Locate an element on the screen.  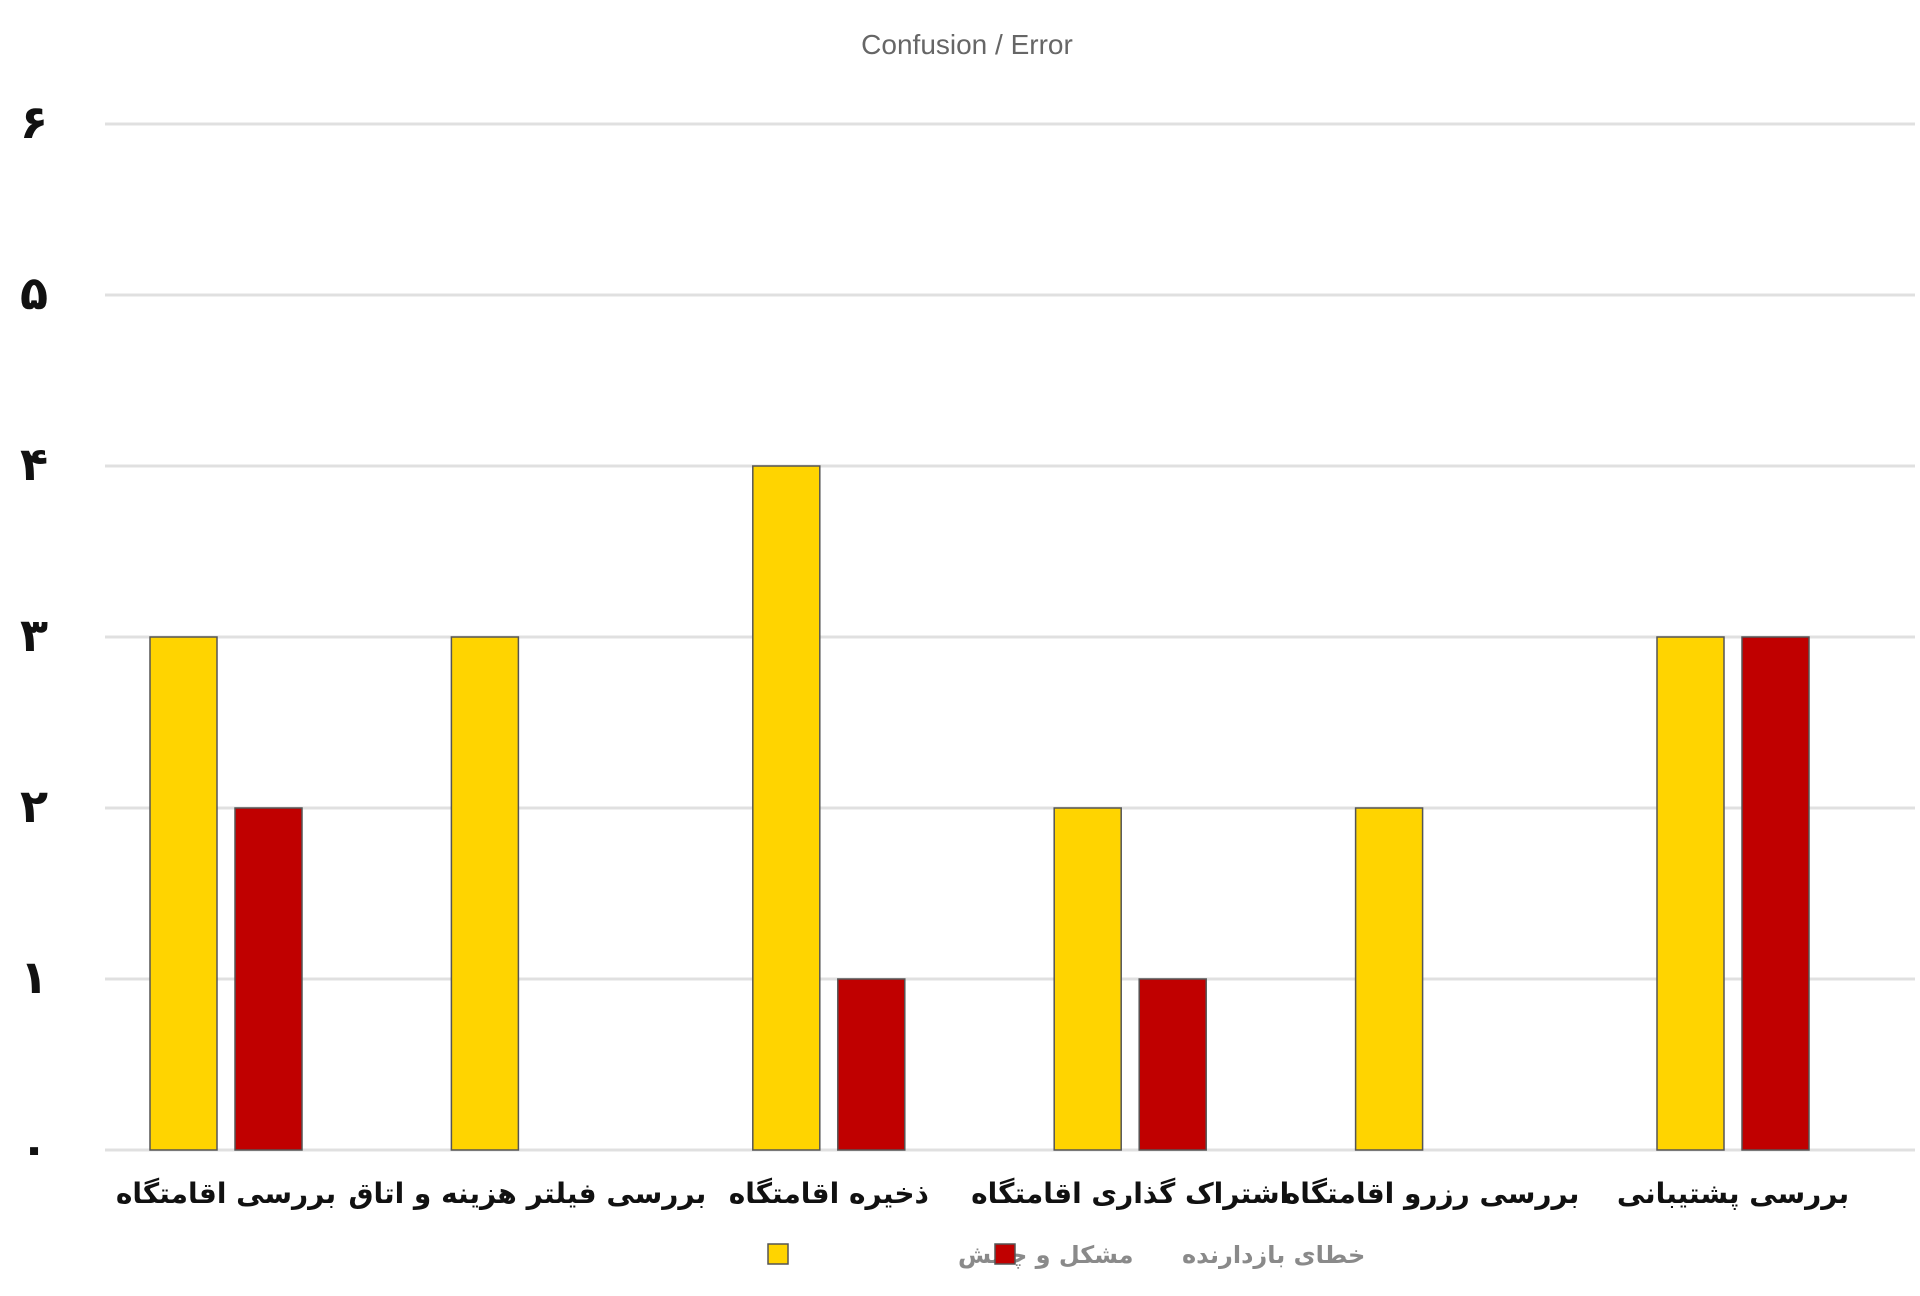
legend-label: خطای بازدارنده is located at coordinates (1273, 1255).